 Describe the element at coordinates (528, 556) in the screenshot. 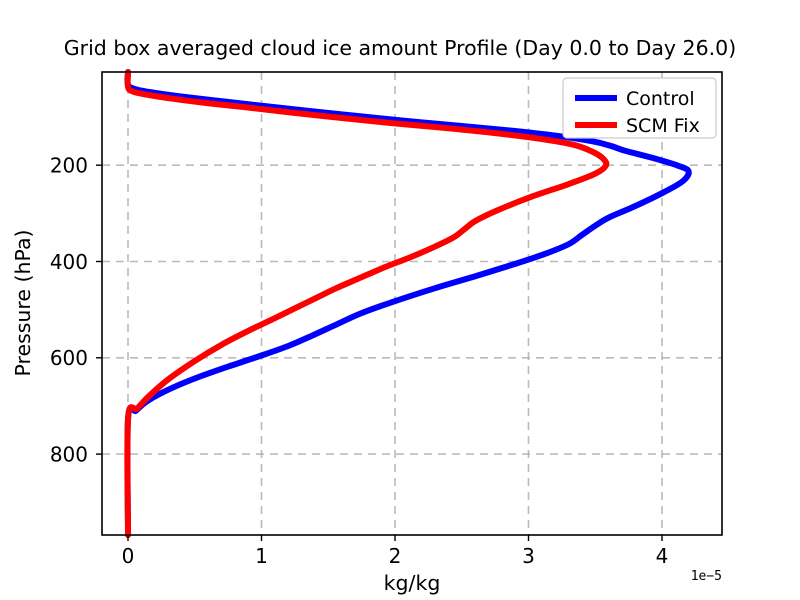

I see `x-tick-label-3: 3` at that location.